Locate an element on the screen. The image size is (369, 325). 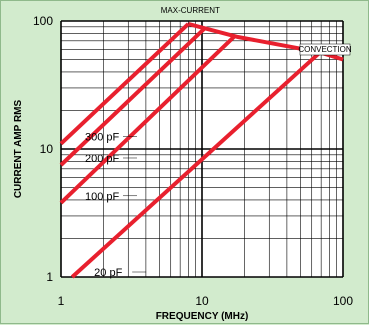
x-tick-label: 1 is located at coordinates (61, 301).